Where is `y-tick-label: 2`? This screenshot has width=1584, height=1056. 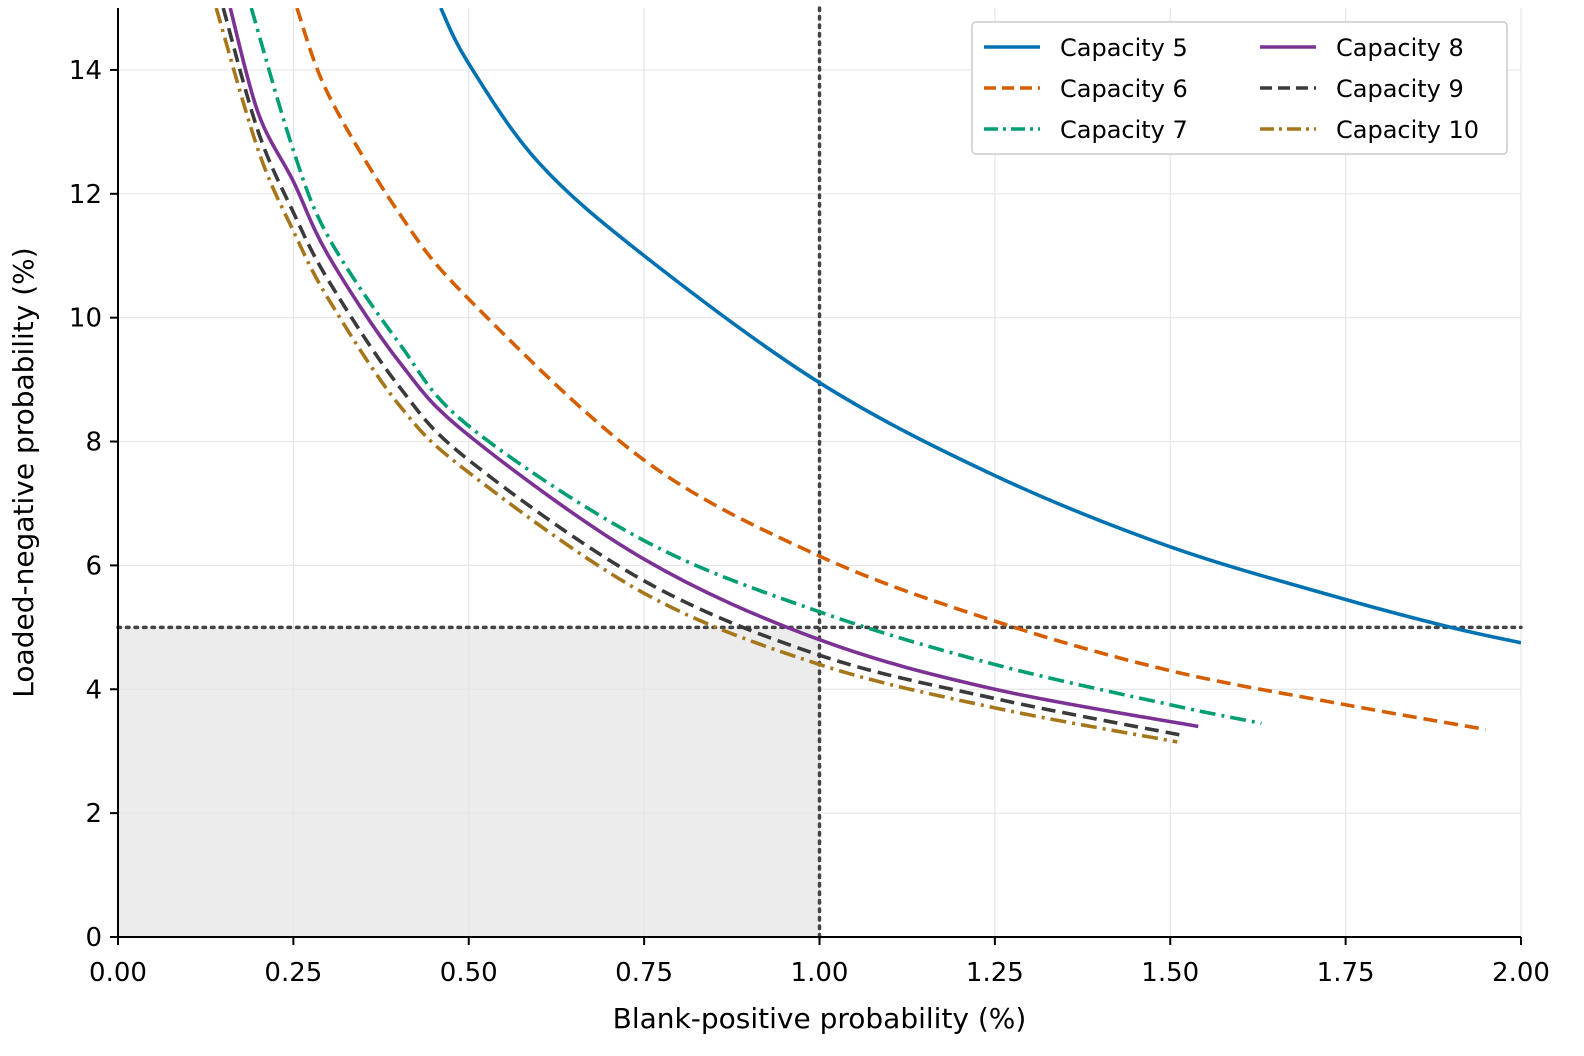 y-tick-label: 2 is located at coordinates (93, 814).